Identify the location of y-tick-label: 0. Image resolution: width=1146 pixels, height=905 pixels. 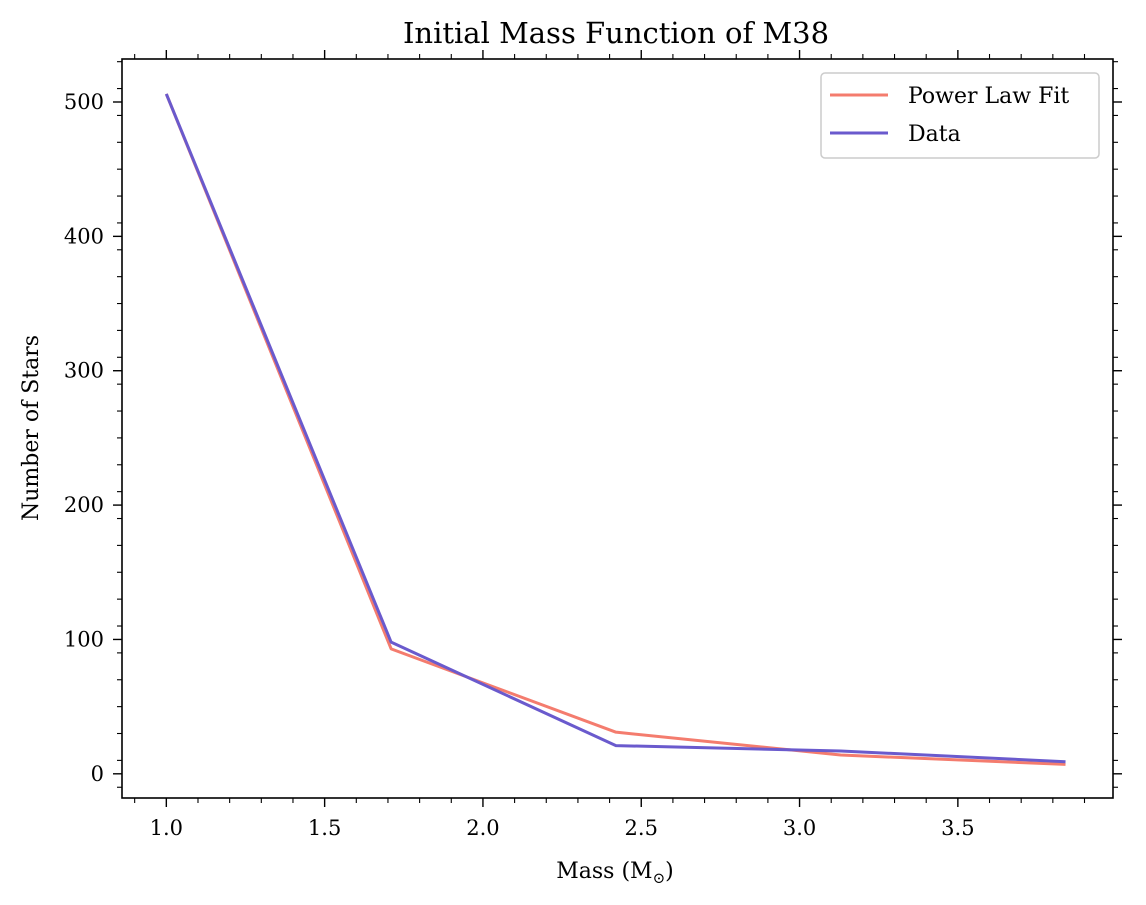
(97, 774).